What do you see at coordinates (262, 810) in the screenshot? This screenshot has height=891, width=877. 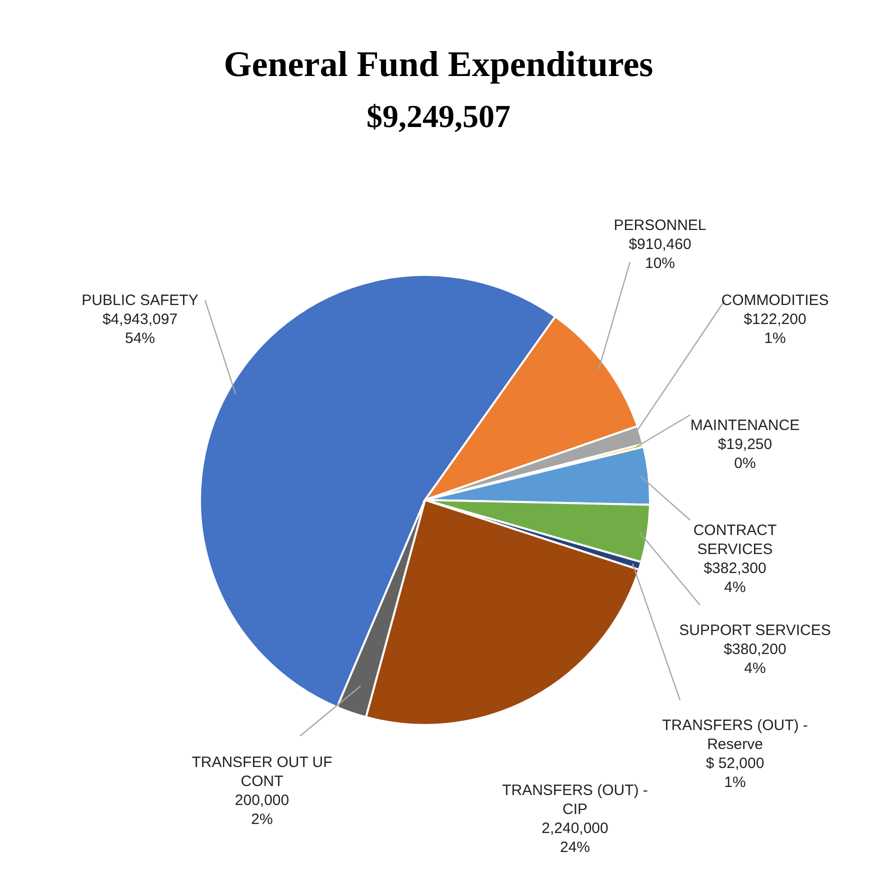 I see `data-label: 200,000 2%` at bounding box center [262, 810].